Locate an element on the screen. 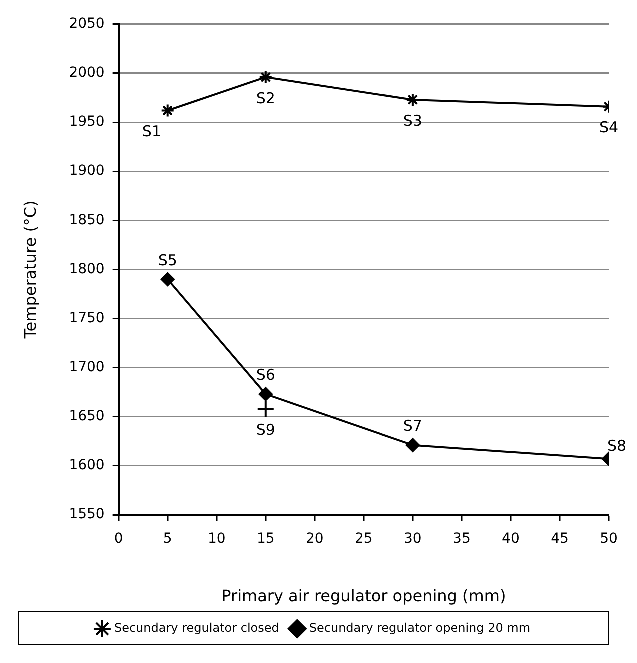  x-tick-label: 30 is located at coordinates (413, 539).